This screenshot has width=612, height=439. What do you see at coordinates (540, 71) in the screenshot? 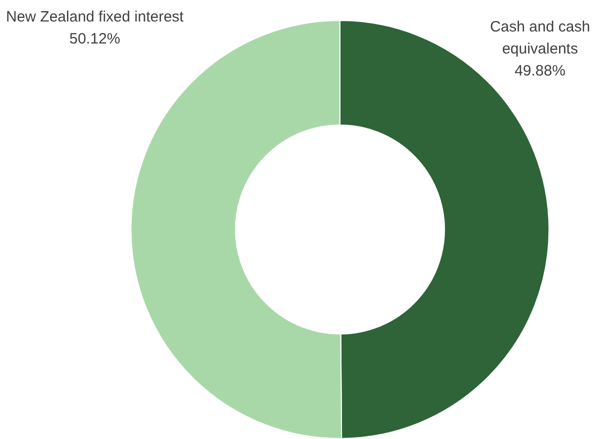
I see `data-label: 49.88%` at bounding box center [540, 71].